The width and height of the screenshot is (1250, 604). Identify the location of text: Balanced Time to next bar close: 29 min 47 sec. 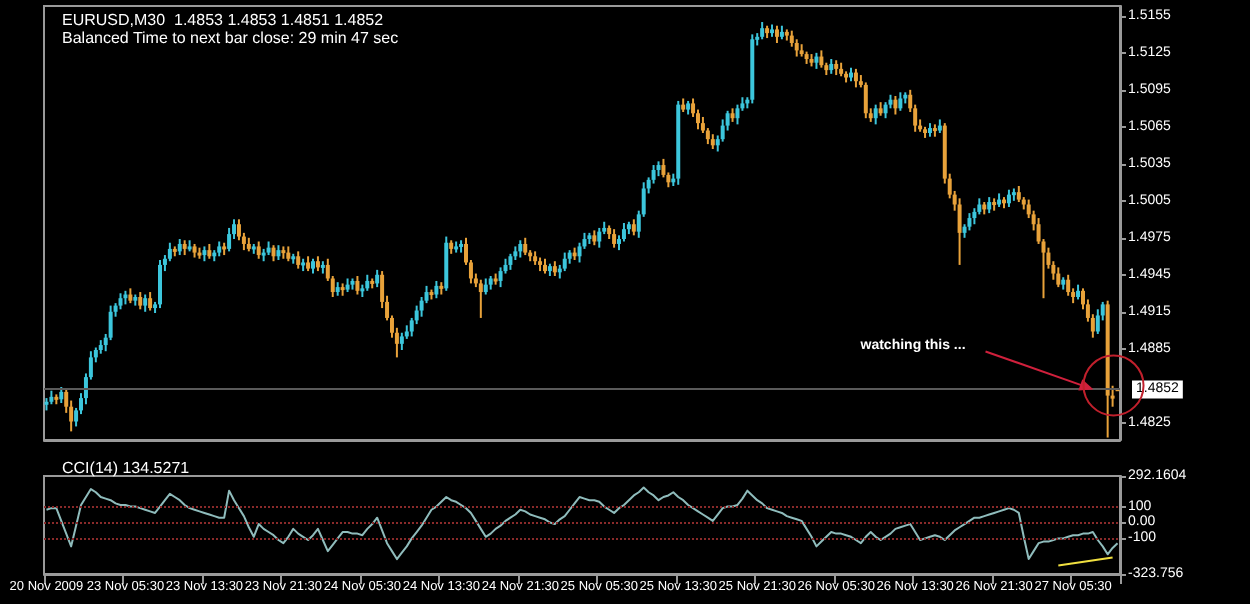
(230, 38).